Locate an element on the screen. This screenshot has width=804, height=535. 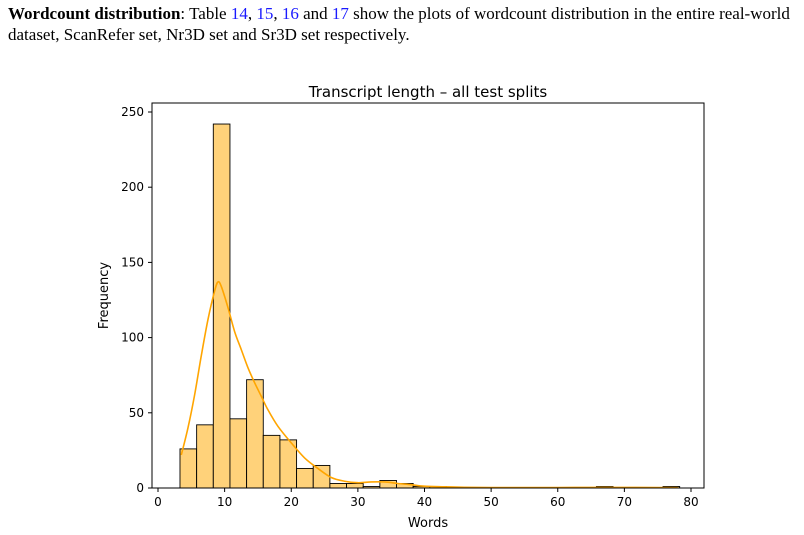
table-ref-link: 17 is located at coordinates (340, 13).